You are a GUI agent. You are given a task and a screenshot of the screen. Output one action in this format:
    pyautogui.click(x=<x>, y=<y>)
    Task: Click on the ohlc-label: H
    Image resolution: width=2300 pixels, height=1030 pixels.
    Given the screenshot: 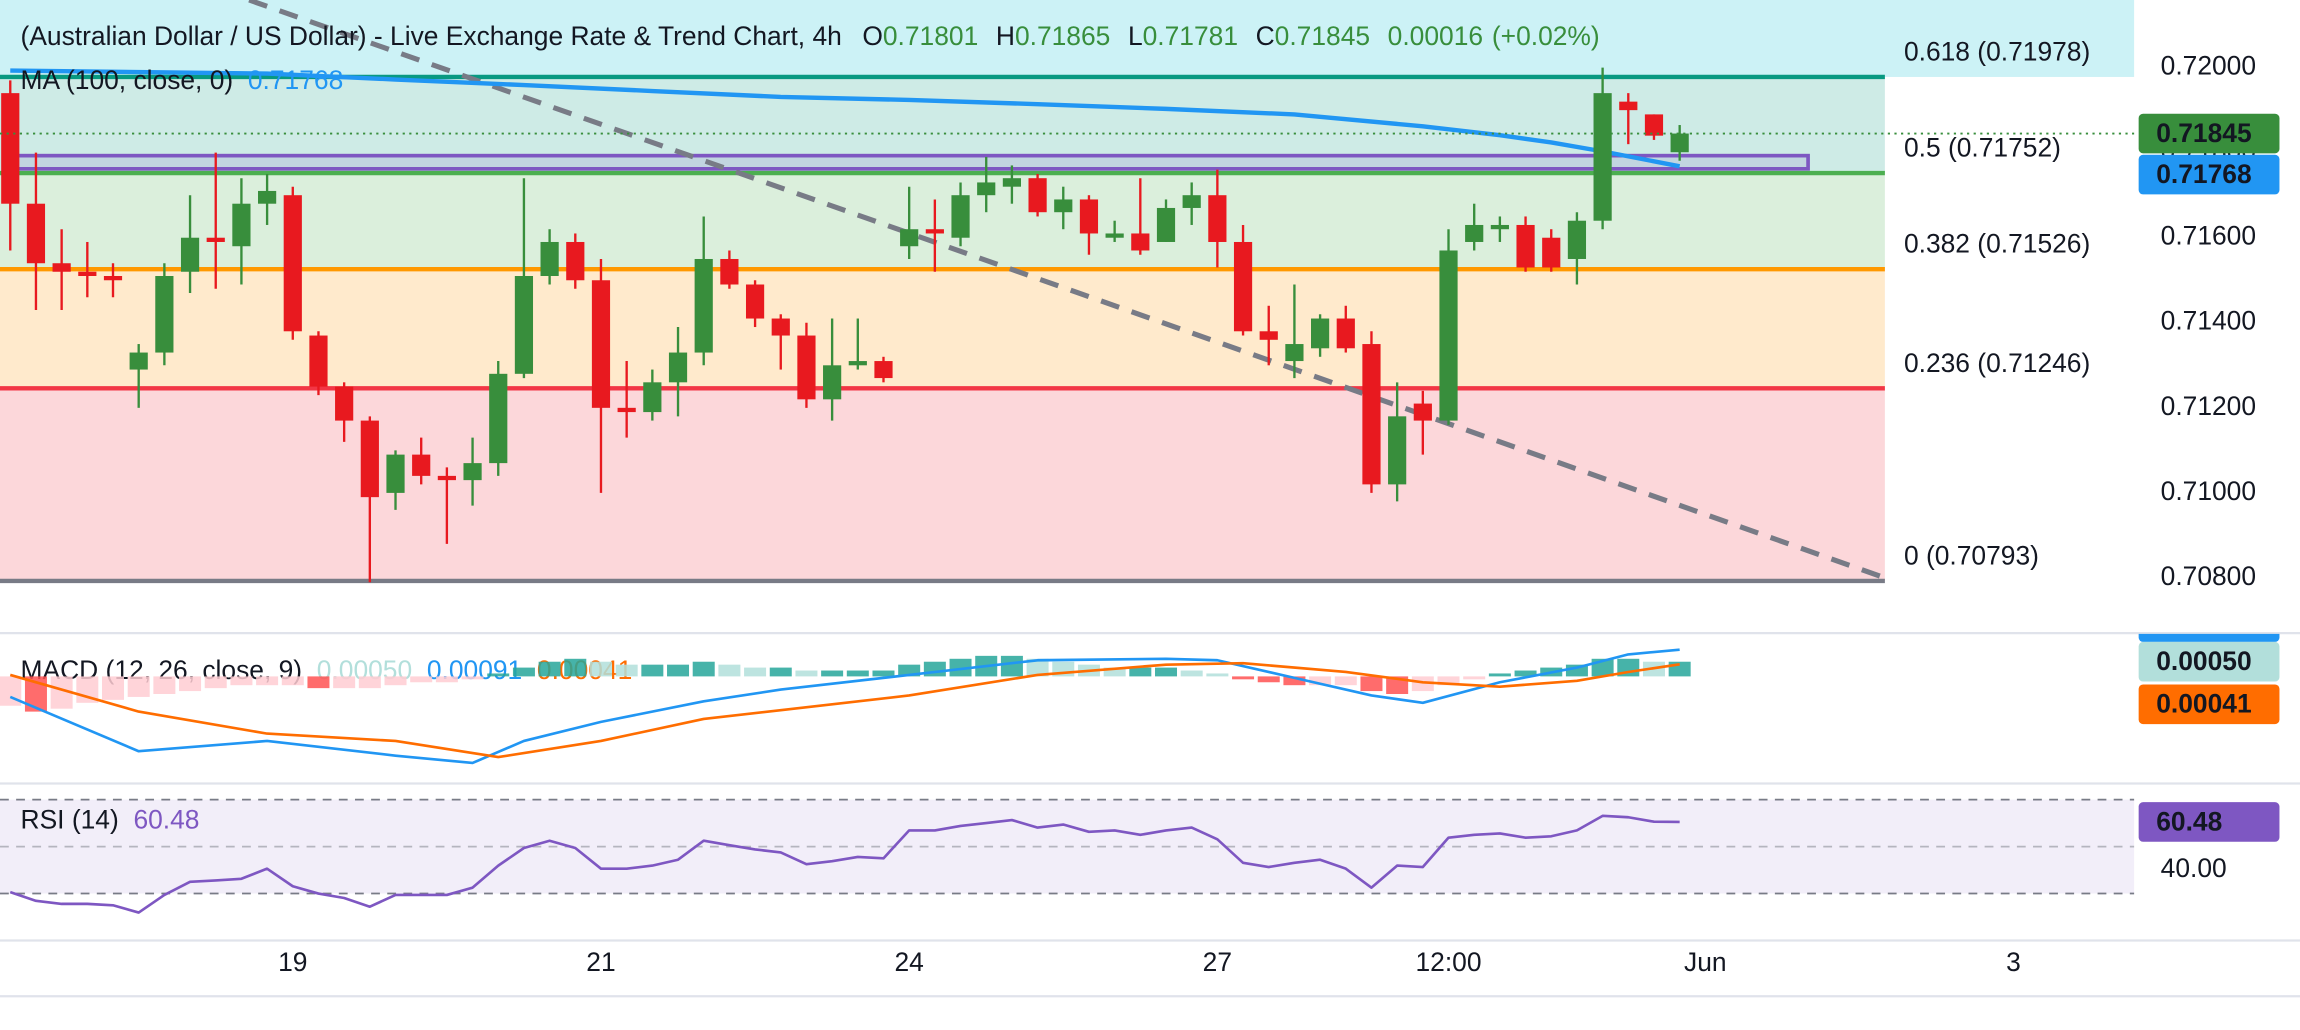 What is the action you would take?
    pyautogui.click(x=1005, y=36)
    